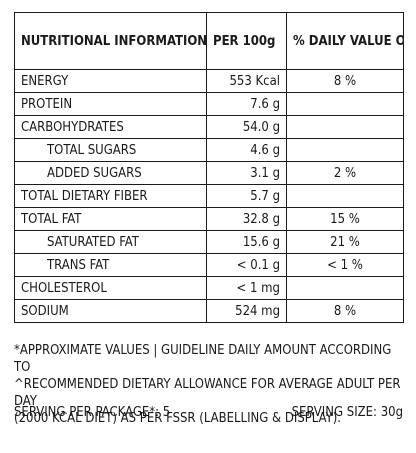  I want to click on nutrient-daily-value: < 1 %, so click(345, 265).